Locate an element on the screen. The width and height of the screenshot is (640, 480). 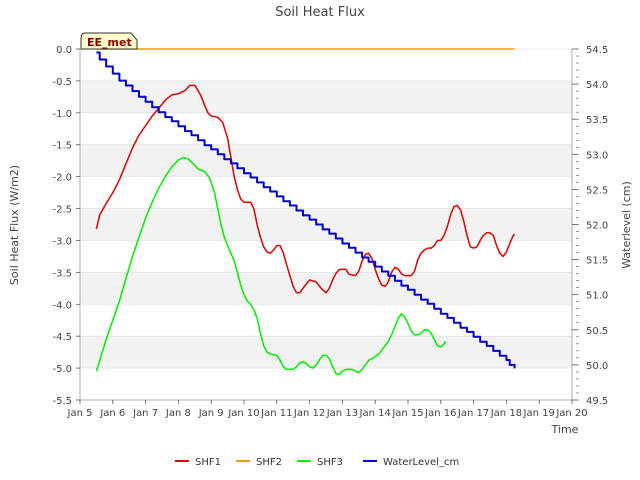
y-tick-label: -4.0 is located at coordinates (62, 305).